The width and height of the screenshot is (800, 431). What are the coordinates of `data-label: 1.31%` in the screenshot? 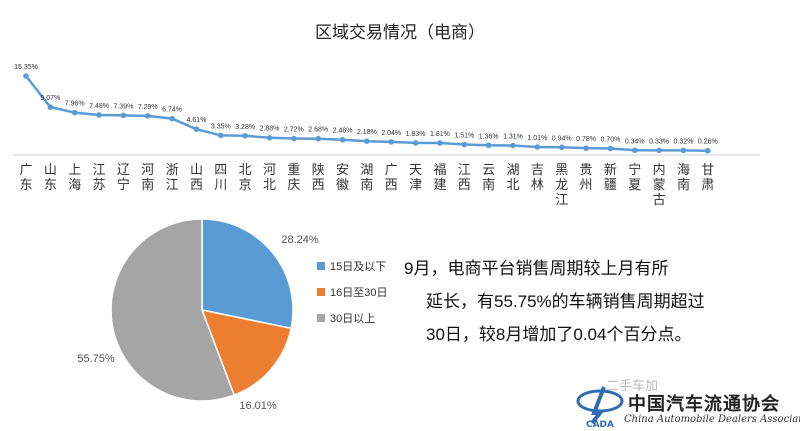 It's located at (513, 137).